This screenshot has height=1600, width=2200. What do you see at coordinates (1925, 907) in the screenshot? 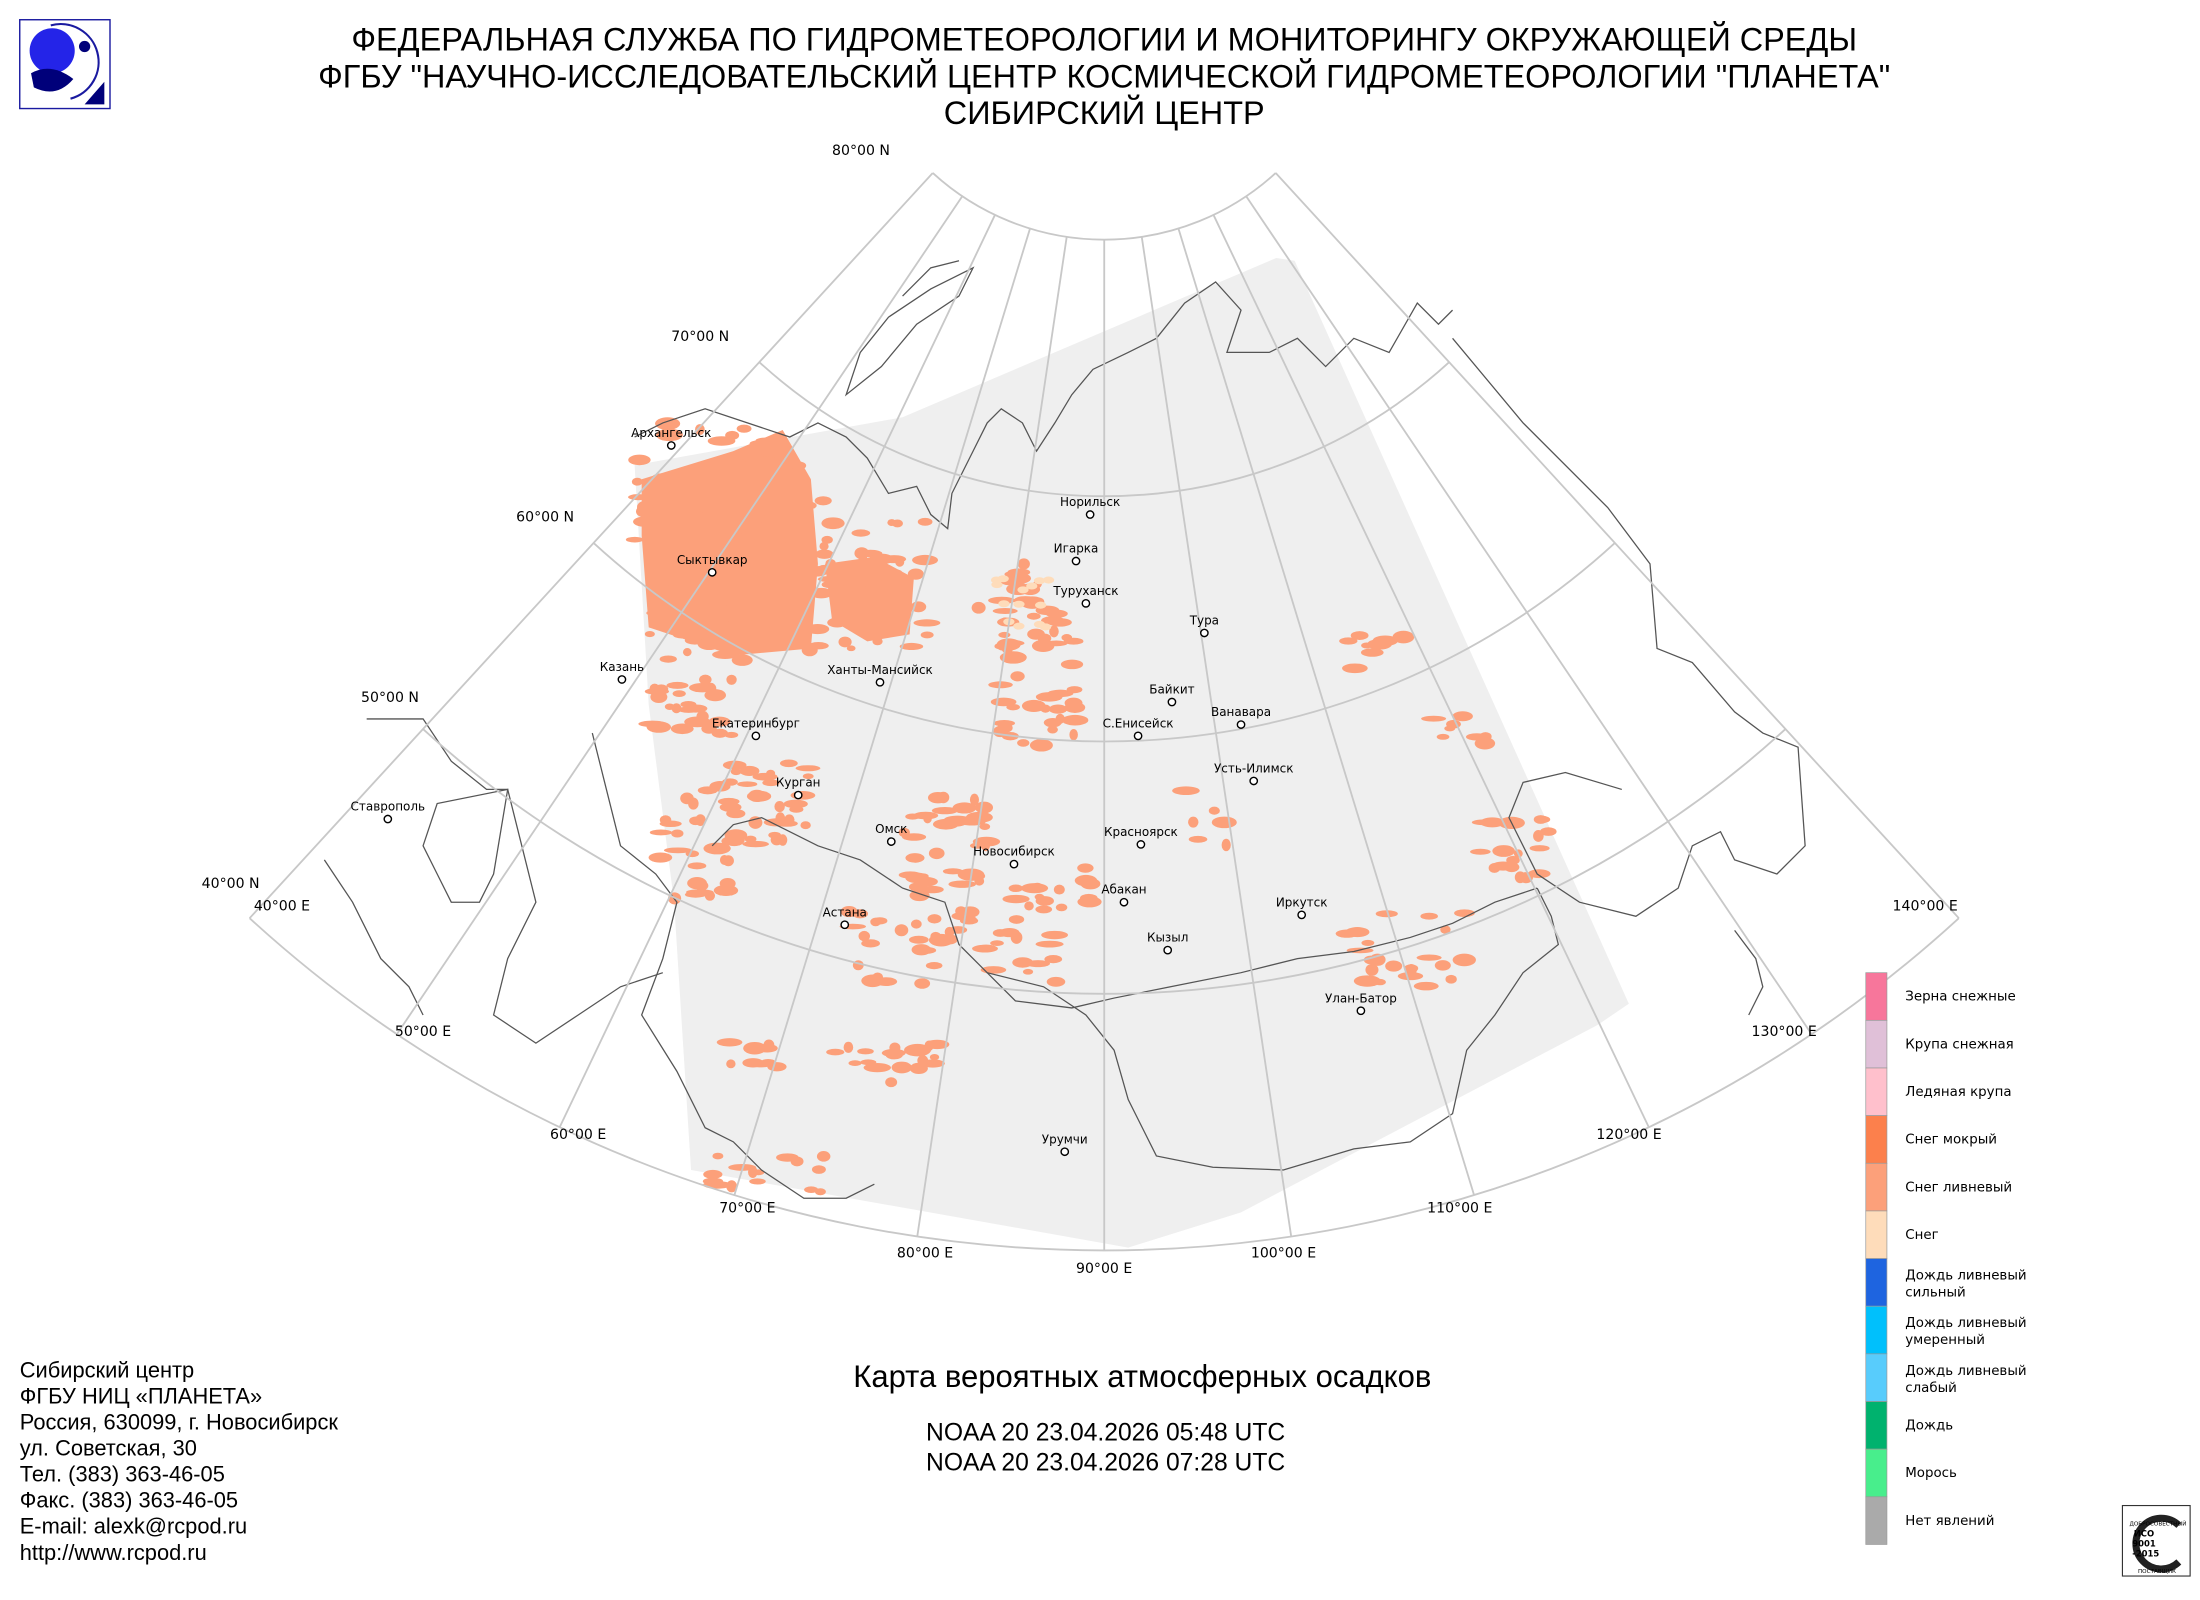
I see `lon-label-140: 140°00 E` at bounding box center [1925, 907].